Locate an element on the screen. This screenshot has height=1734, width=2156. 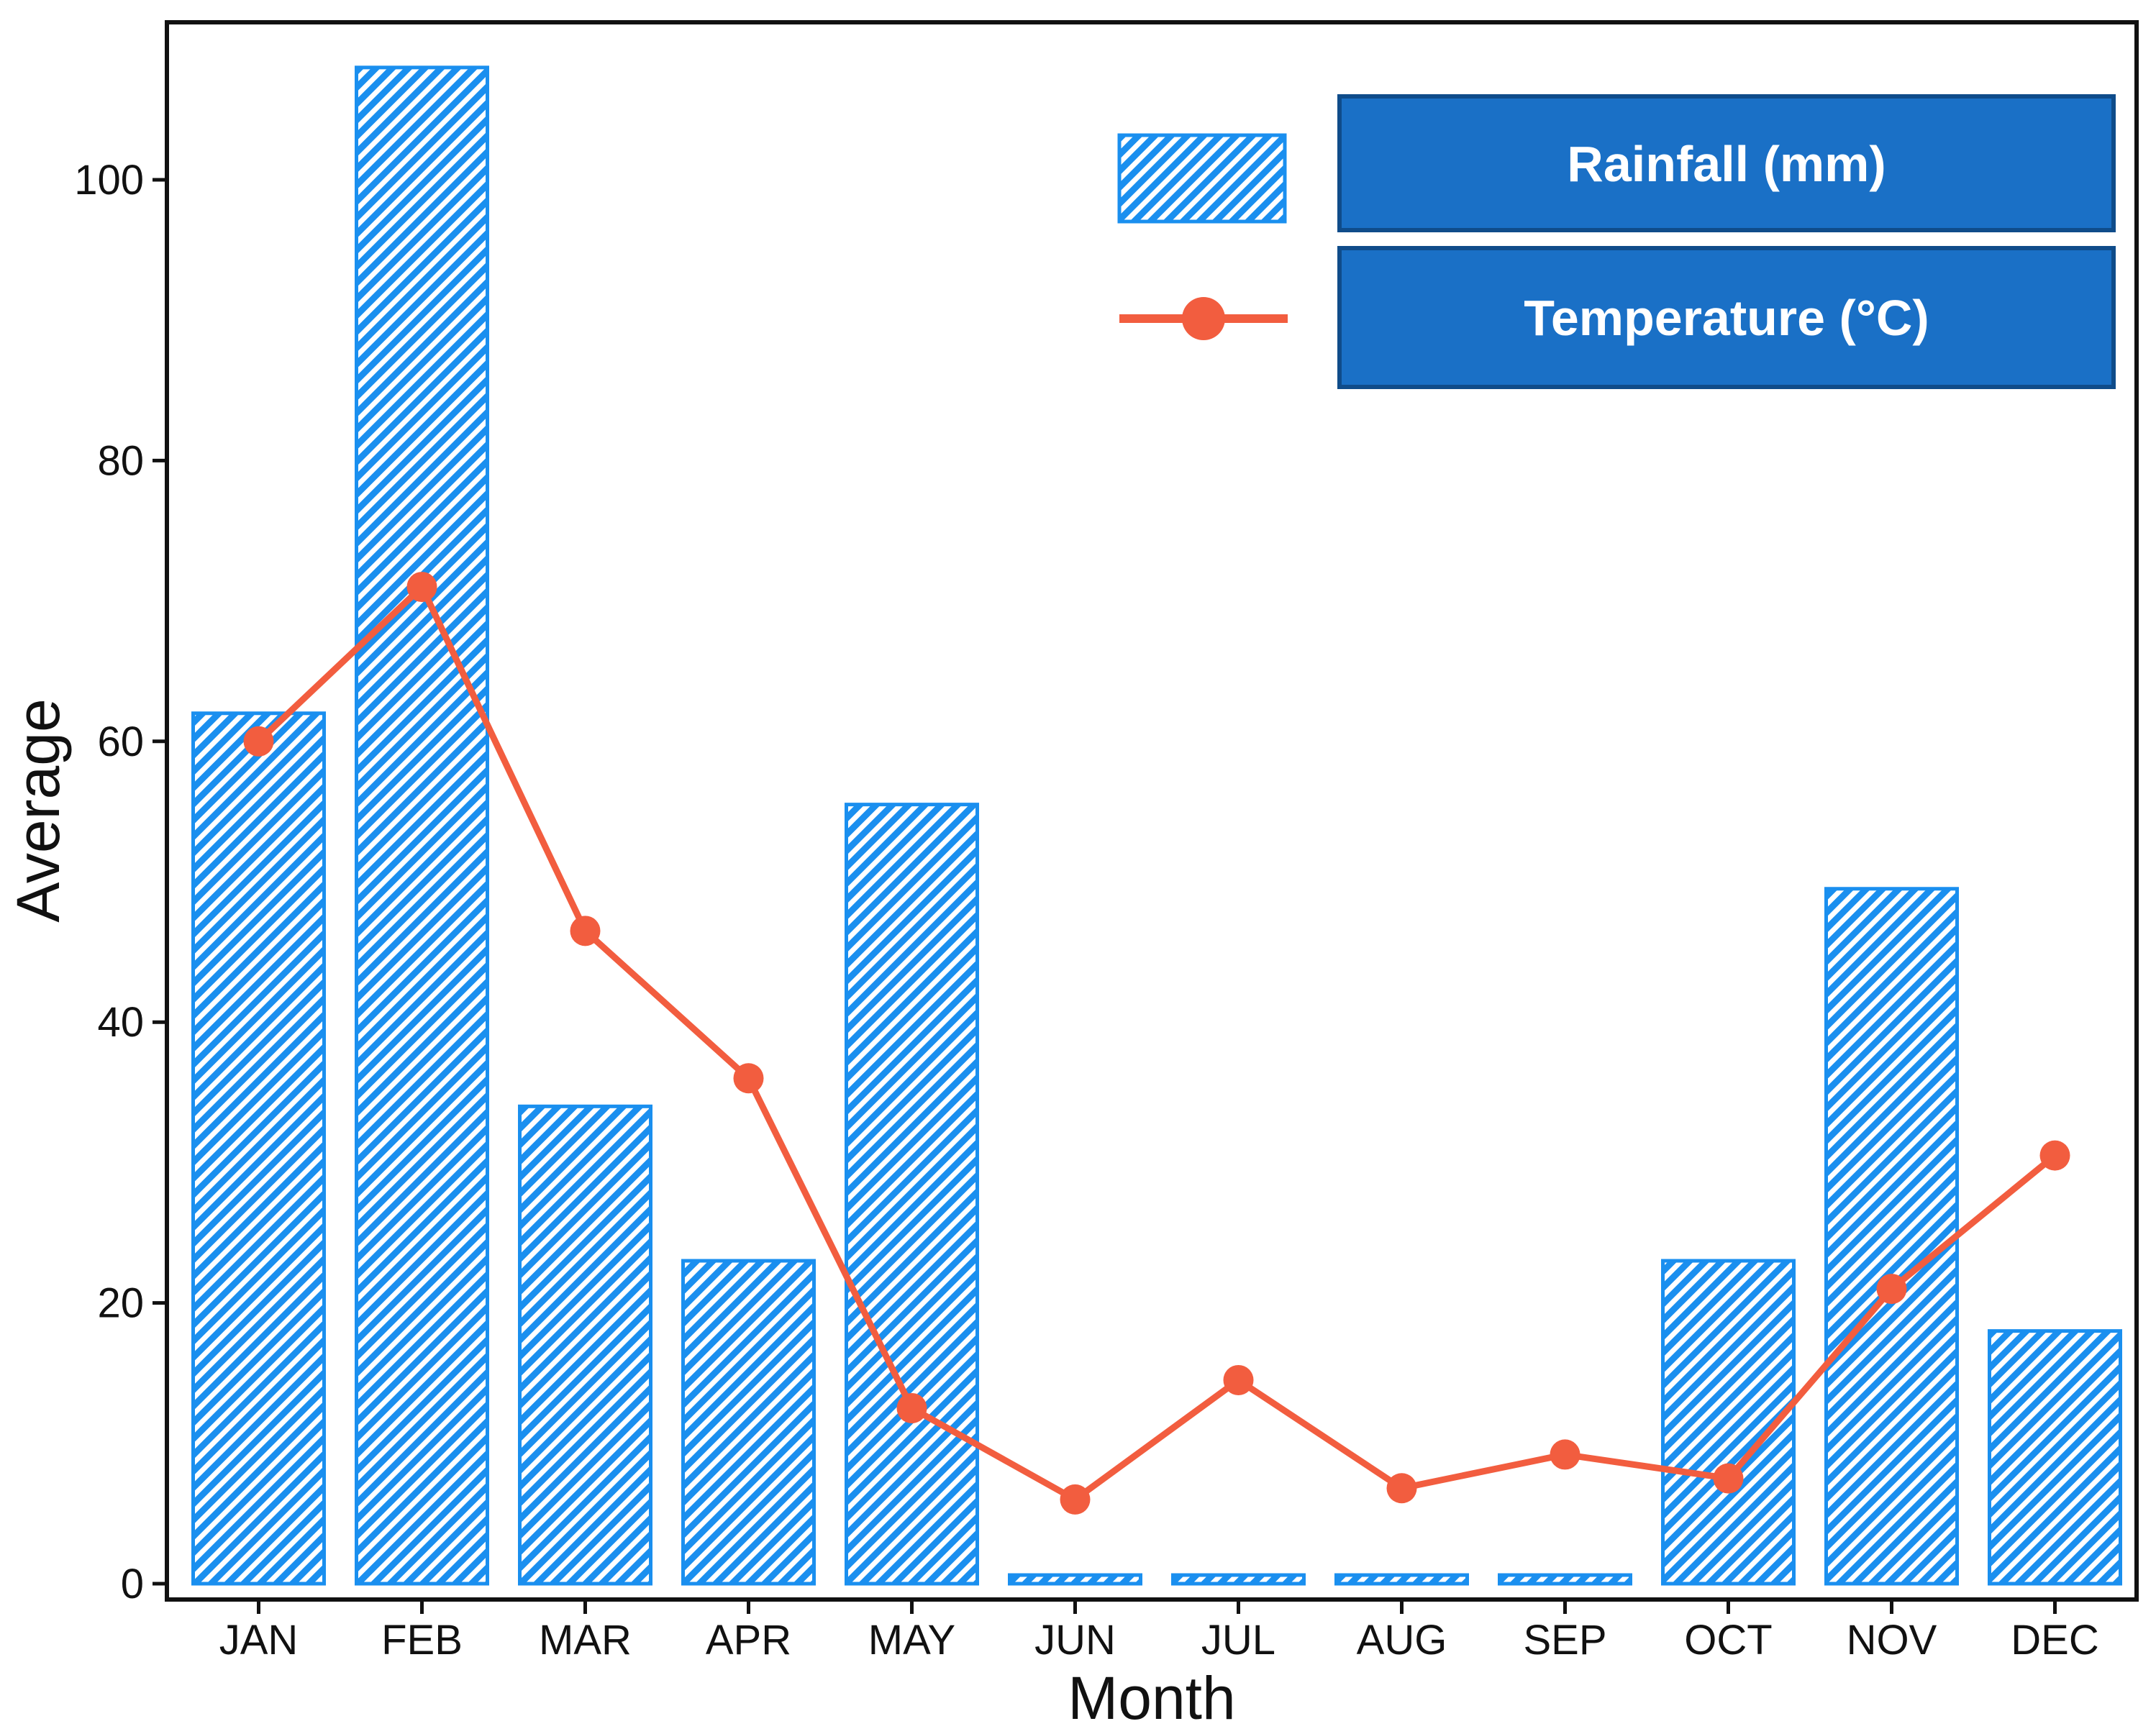
x-tick-label: AUG is located at coordinates (1402, 1641).